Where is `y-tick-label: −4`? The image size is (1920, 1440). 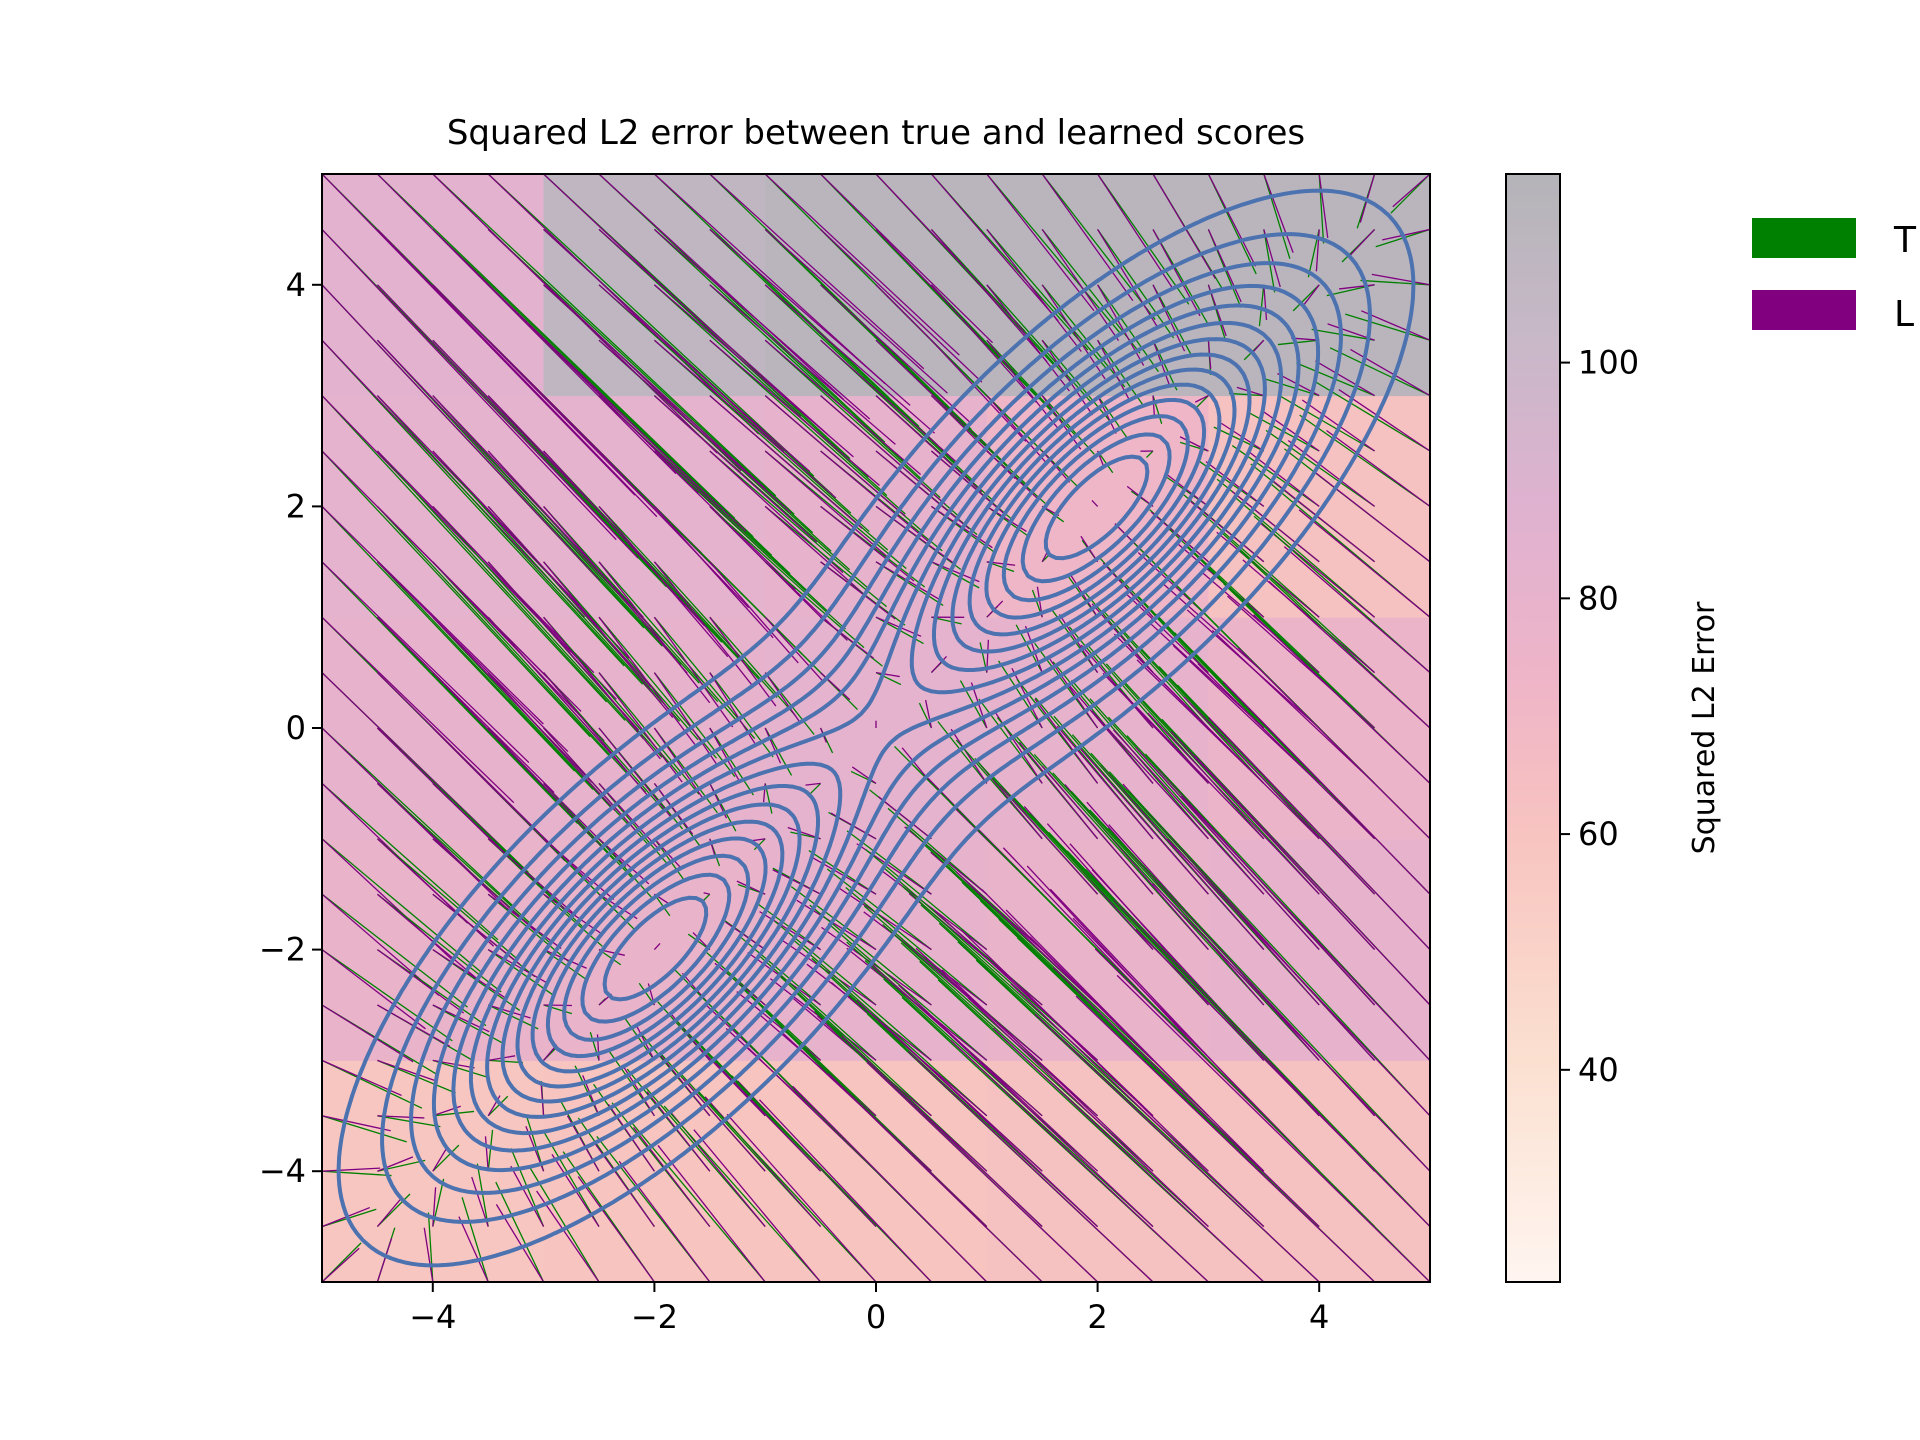
y-tick-label: −4 is located at coordinates (282, 1171).